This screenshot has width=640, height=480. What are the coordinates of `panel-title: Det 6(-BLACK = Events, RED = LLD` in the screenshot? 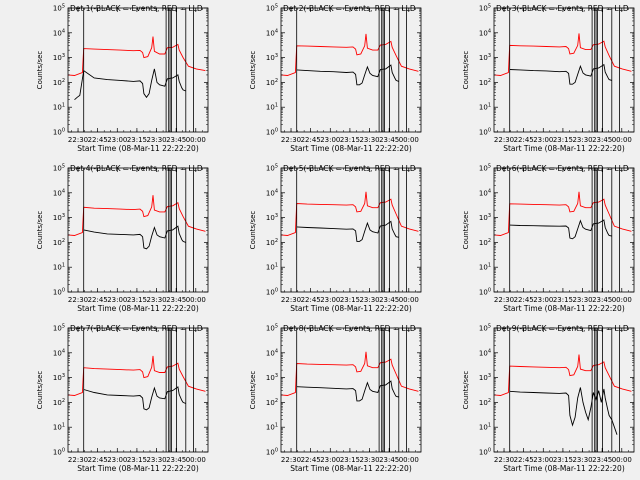 It's located at (562, 168).